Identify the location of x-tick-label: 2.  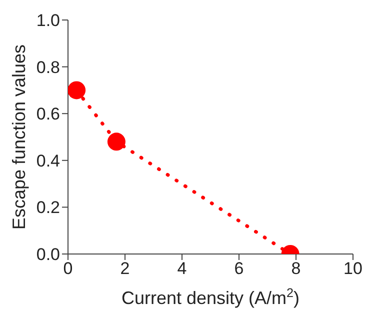
(125, 268).